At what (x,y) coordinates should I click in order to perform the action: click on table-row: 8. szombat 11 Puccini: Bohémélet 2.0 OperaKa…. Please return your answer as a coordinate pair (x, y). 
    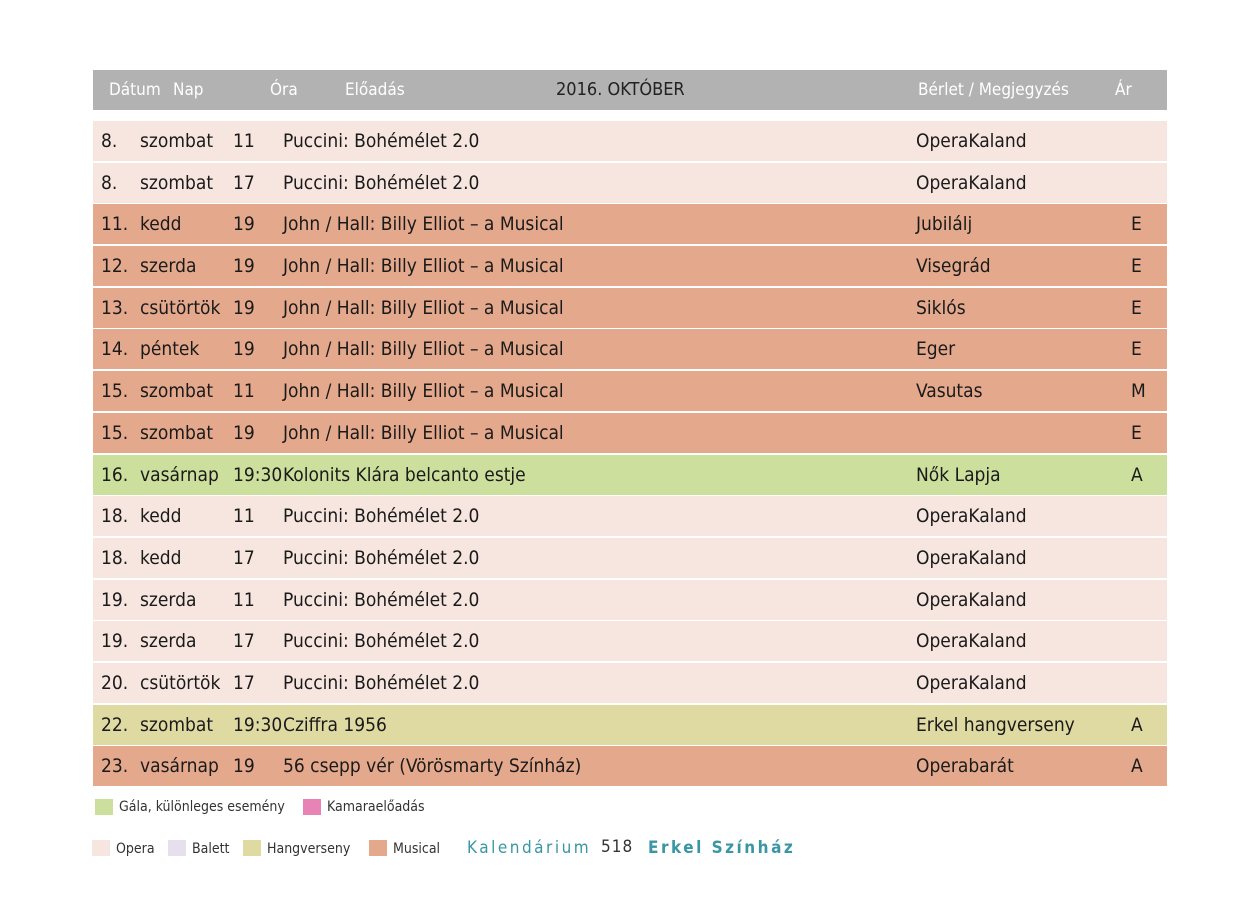
    Looking at the image, I should click on (630, 141).